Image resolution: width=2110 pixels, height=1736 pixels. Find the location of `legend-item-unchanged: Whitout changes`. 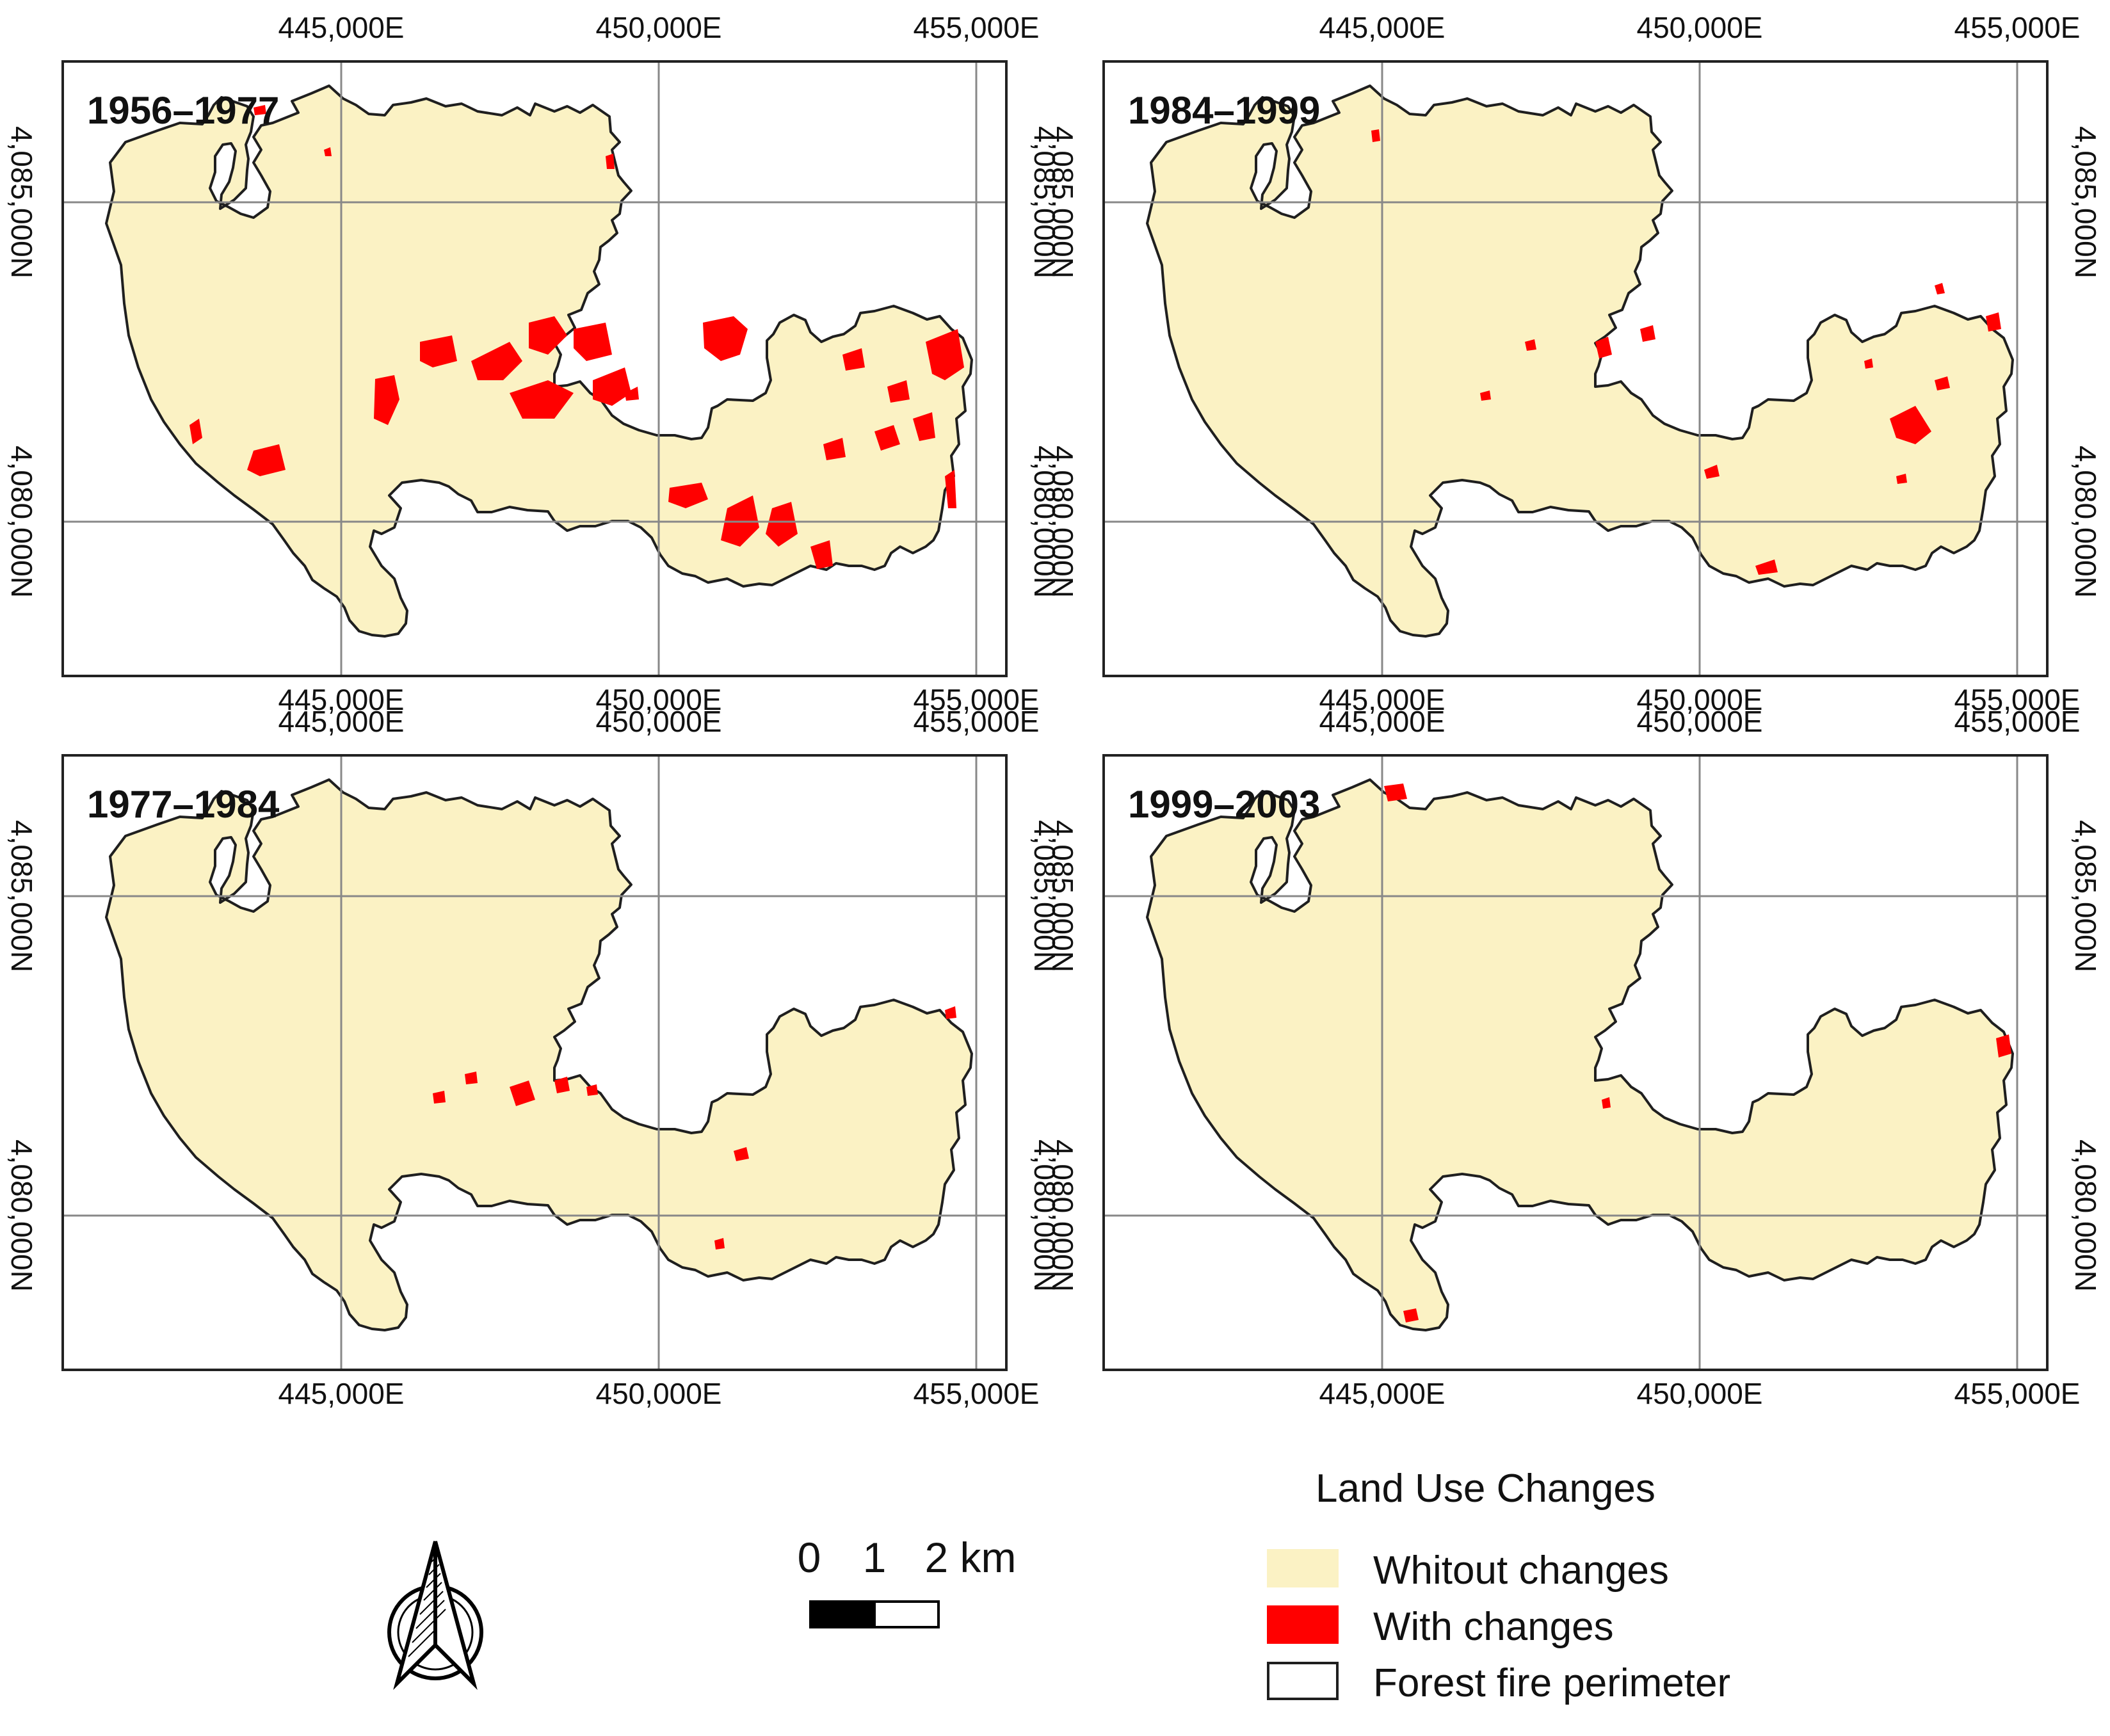

legend-item-unchanged: Whitout changes is located at coordinates (1552, 1570).